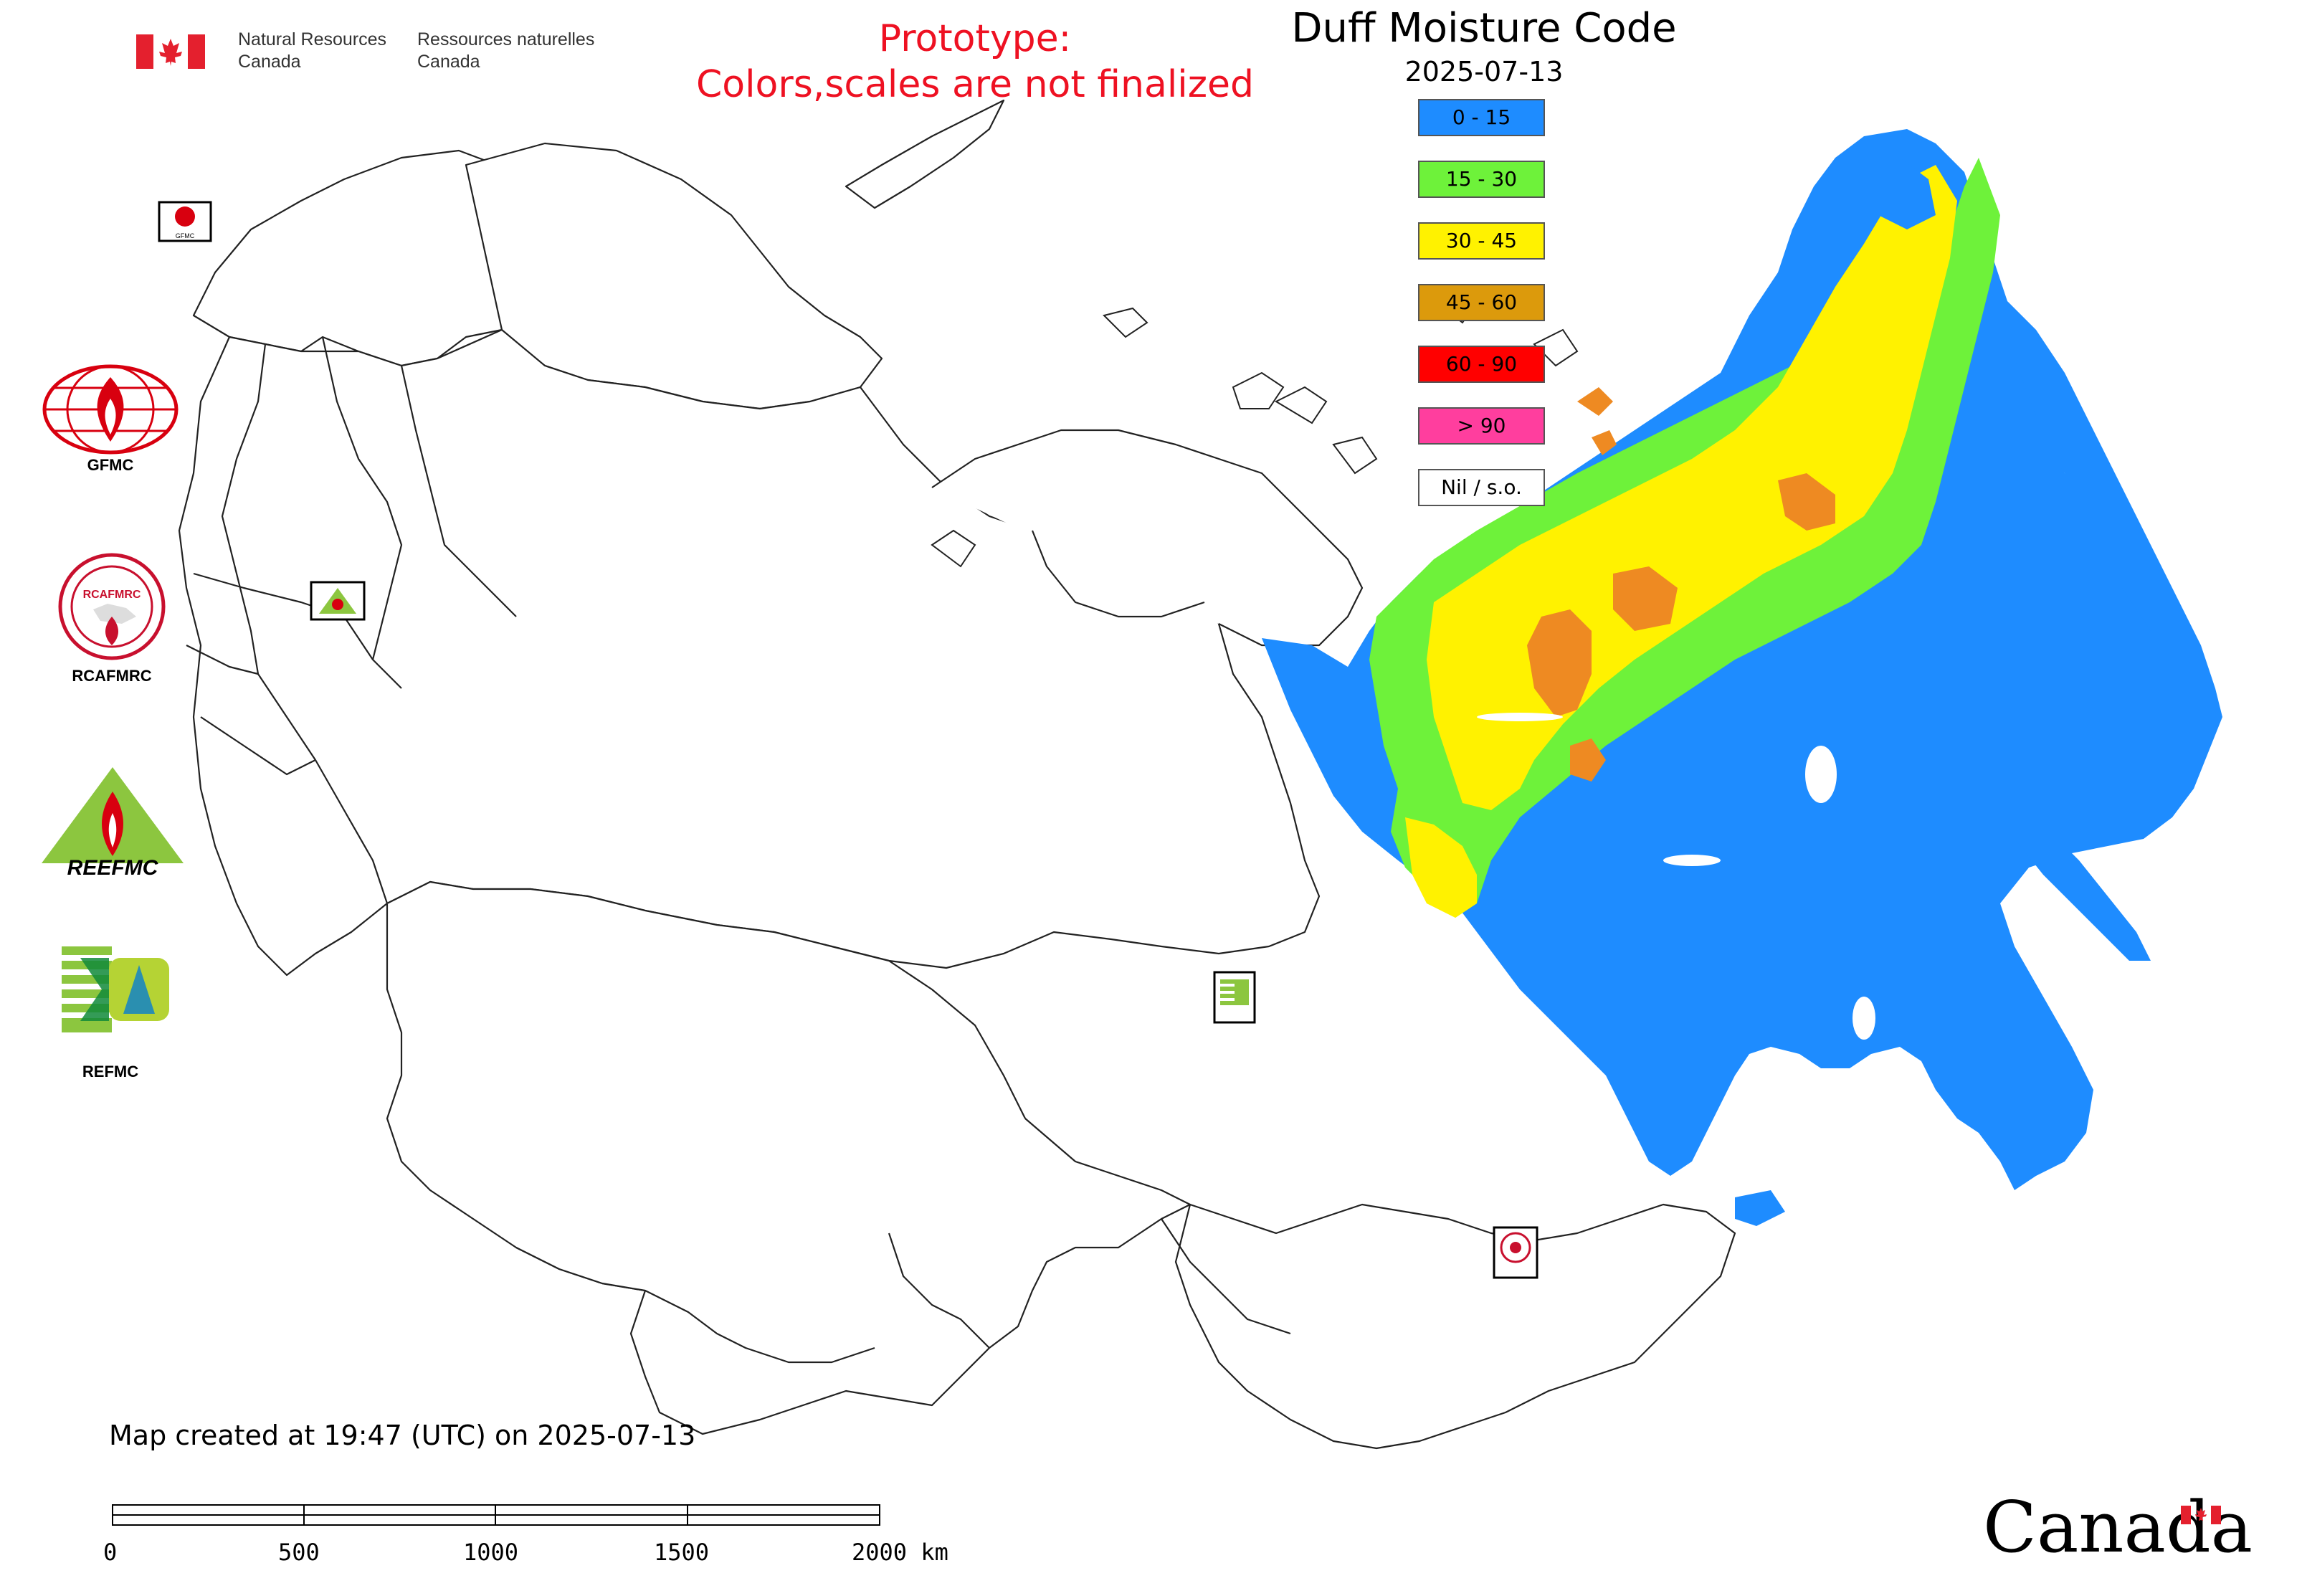 The image size is (2302, 1596). Describe the element at coordinates (682, 1552) in the screenshot. I see `scale-tick-1500: 1500` at that location.